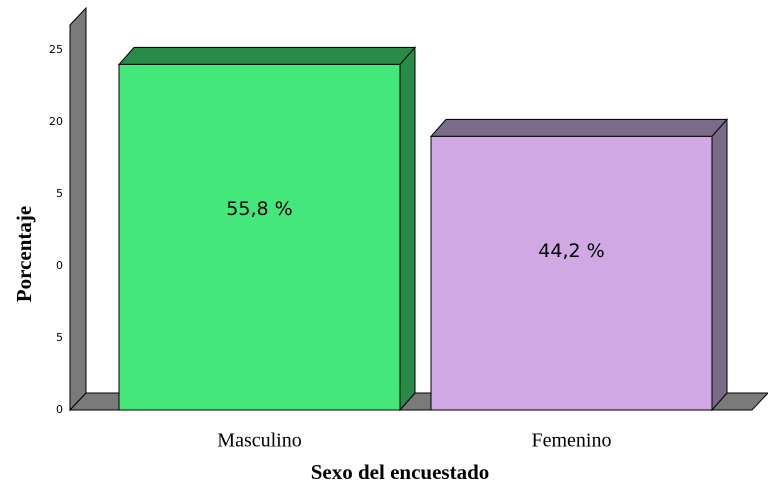 The image size is (768, 487). Describe the element at coordinates (259, 209) in the screenshot. I see `bar-annotation: 55,8 %` at that location.